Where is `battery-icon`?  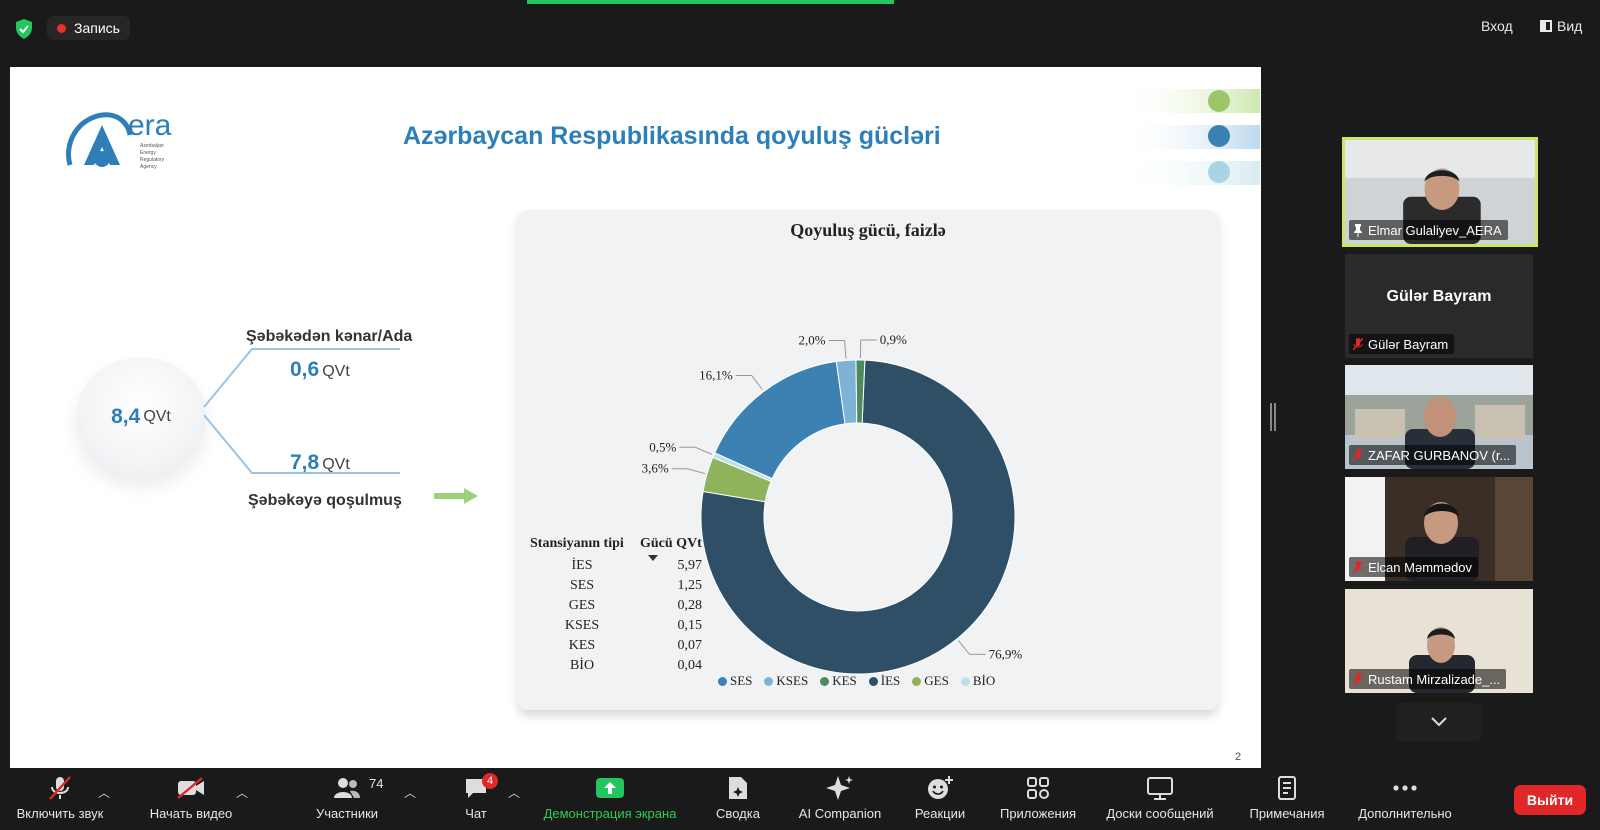 battery-icon is located at coordinates (1219, 172).